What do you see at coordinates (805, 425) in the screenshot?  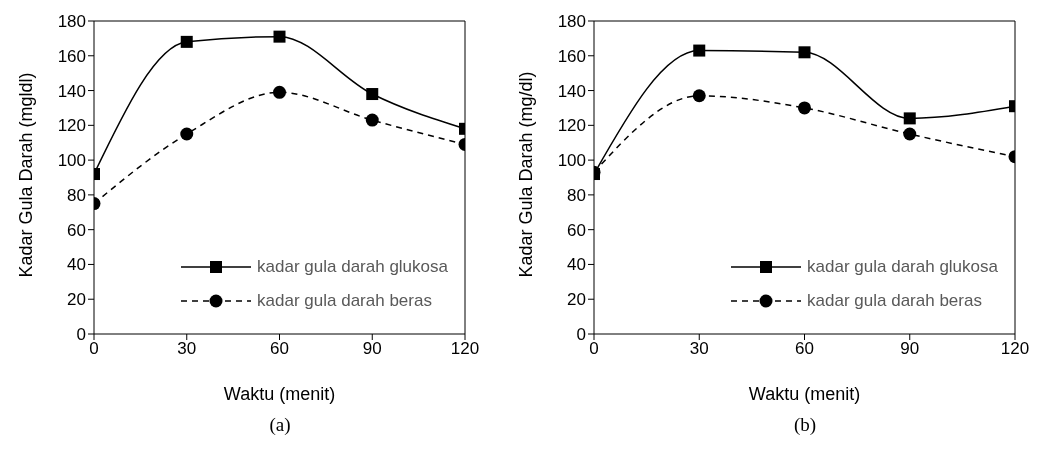 I see `text: (b)` at bounding box center [805, 425].